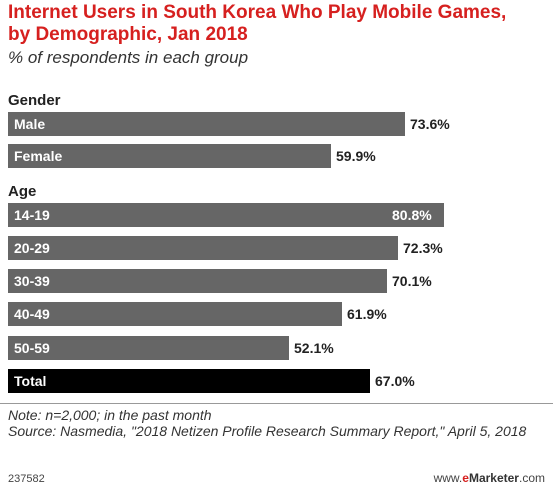 The width and height of the screenshot is (553, 493). I want to click on bar-category-label: 30-39, so click(32, 281).